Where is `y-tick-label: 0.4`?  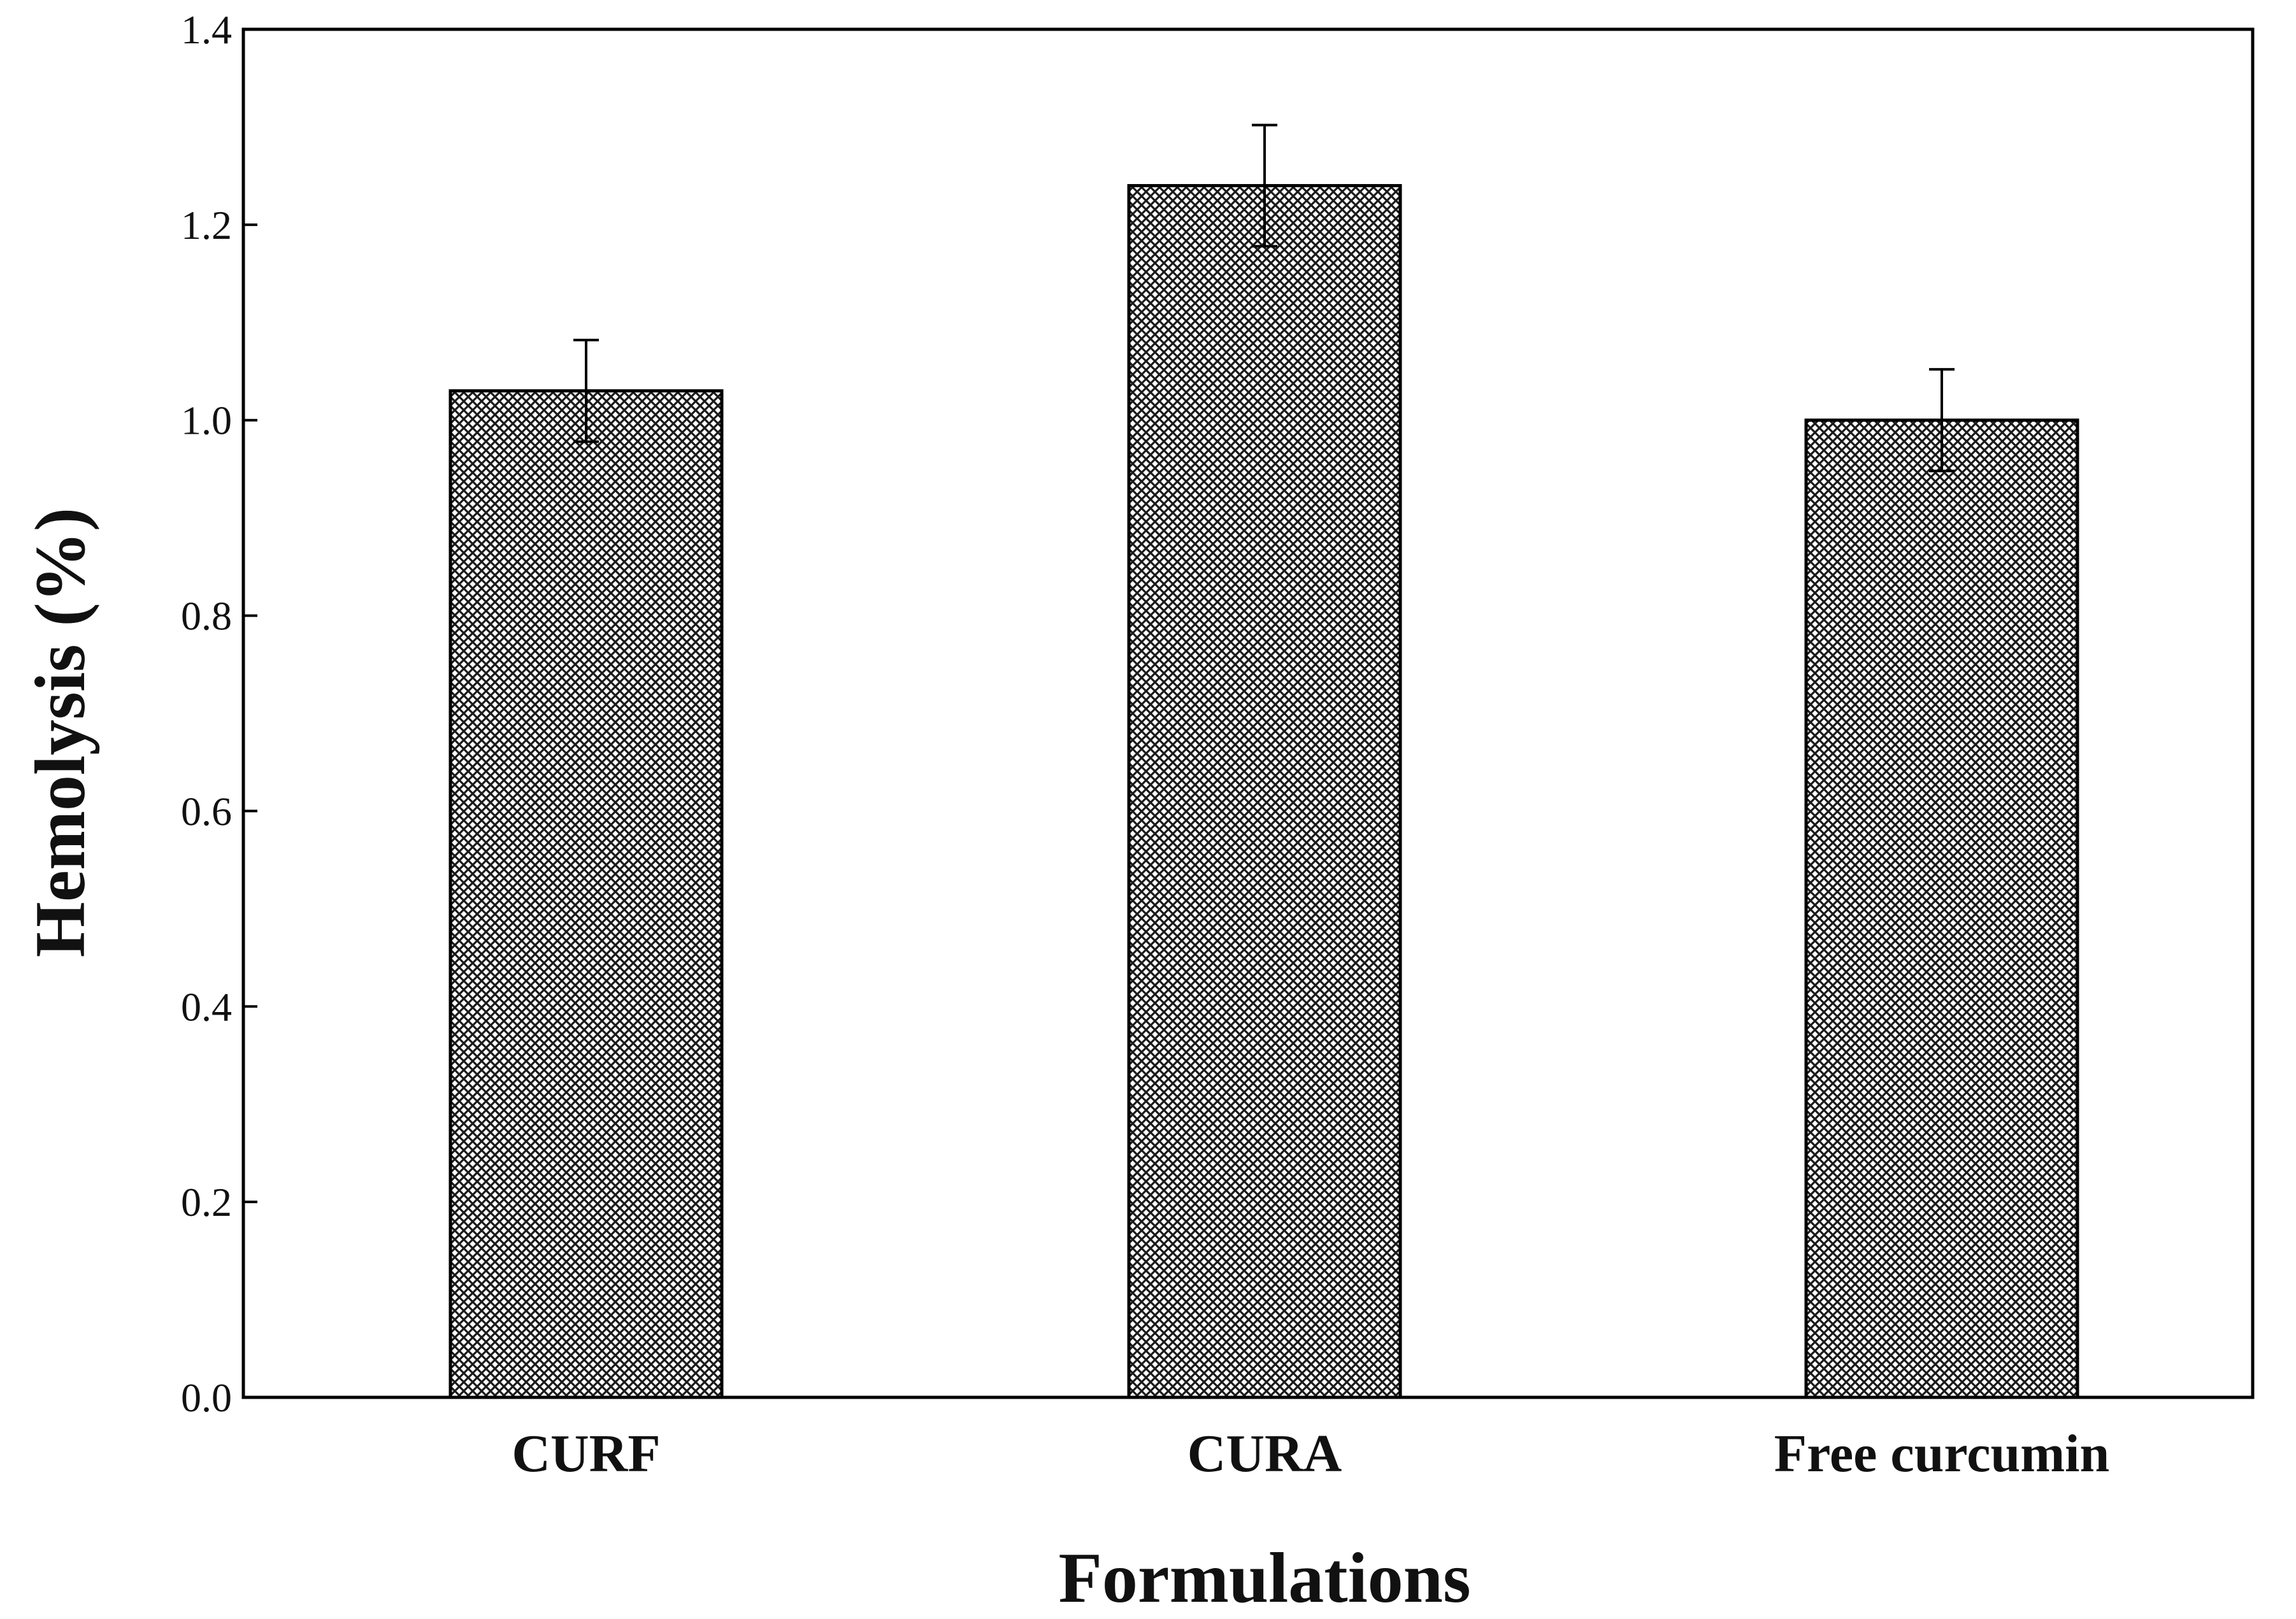 y-tick-label: 0.4 is located at coordinates (207, 1006).